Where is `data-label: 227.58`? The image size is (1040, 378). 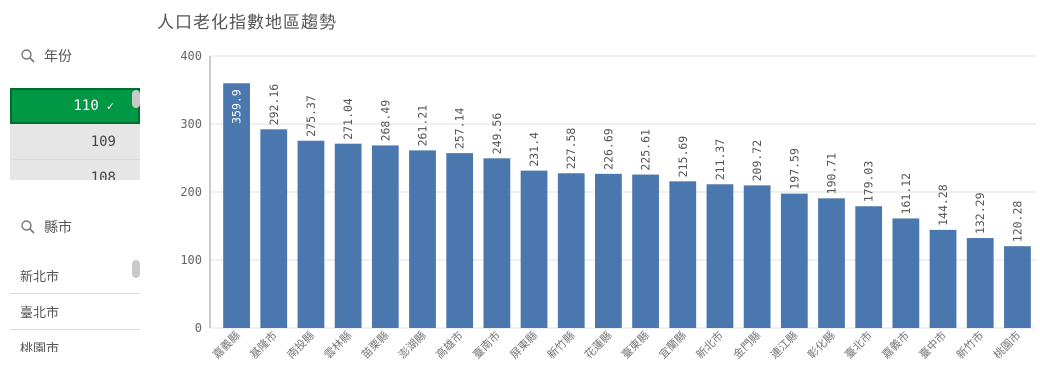
data-label: 227.58 is located at coordinates (571, 149).